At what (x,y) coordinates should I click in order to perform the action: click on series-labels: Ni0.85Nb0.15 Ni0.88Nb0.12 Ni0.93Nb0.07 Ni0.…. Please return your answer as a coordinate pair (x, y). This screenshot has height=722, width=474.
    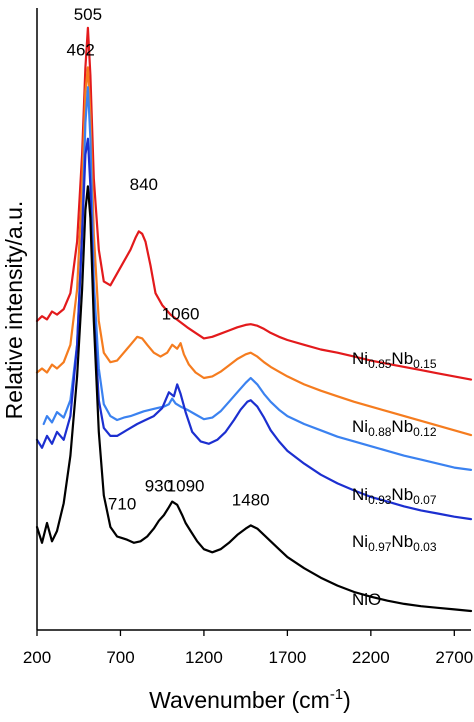
    Looking at the image, I should click on (394, 479).